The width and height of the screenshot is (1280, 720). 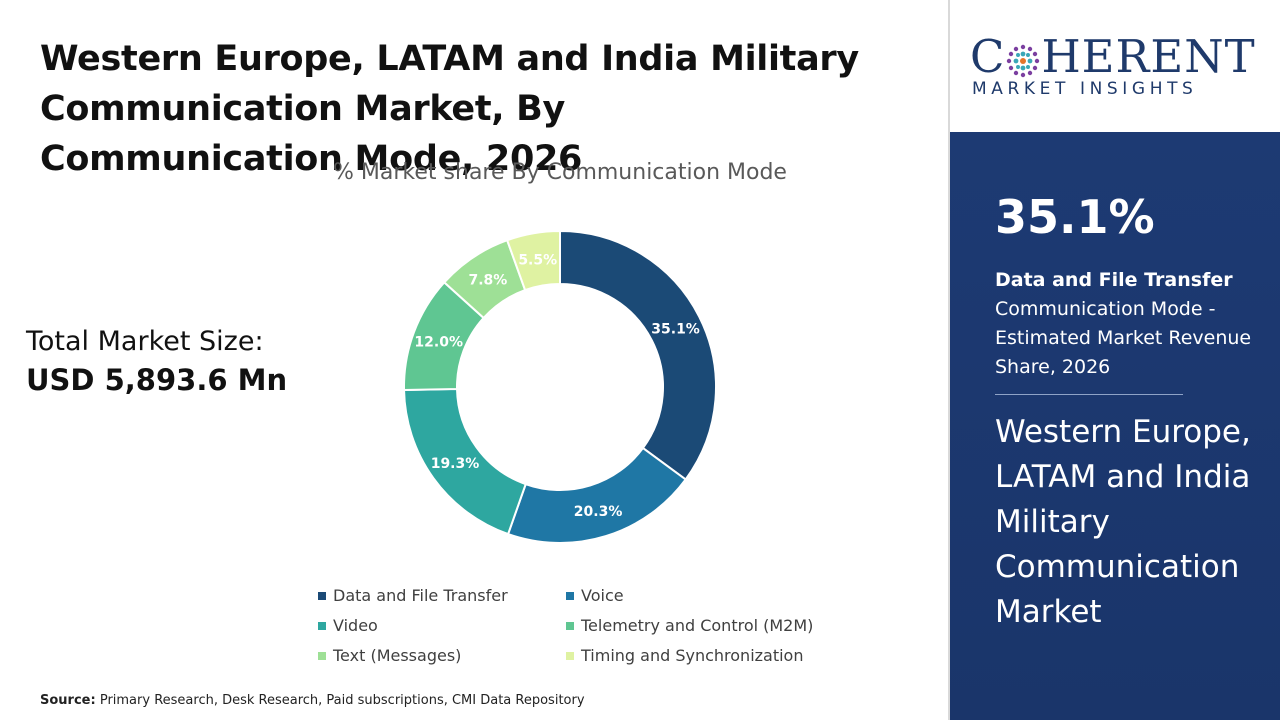 I want to click on legend-label: Telemetry and Control (M2M), so click(x=697, y=625).